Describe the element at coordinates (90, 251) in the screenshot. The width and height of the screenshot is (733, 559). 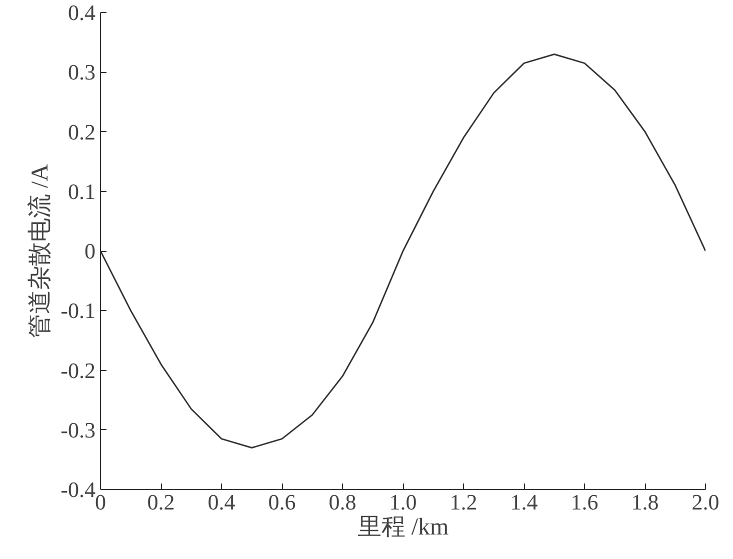
I see `y-tick-label: 0` at that location.